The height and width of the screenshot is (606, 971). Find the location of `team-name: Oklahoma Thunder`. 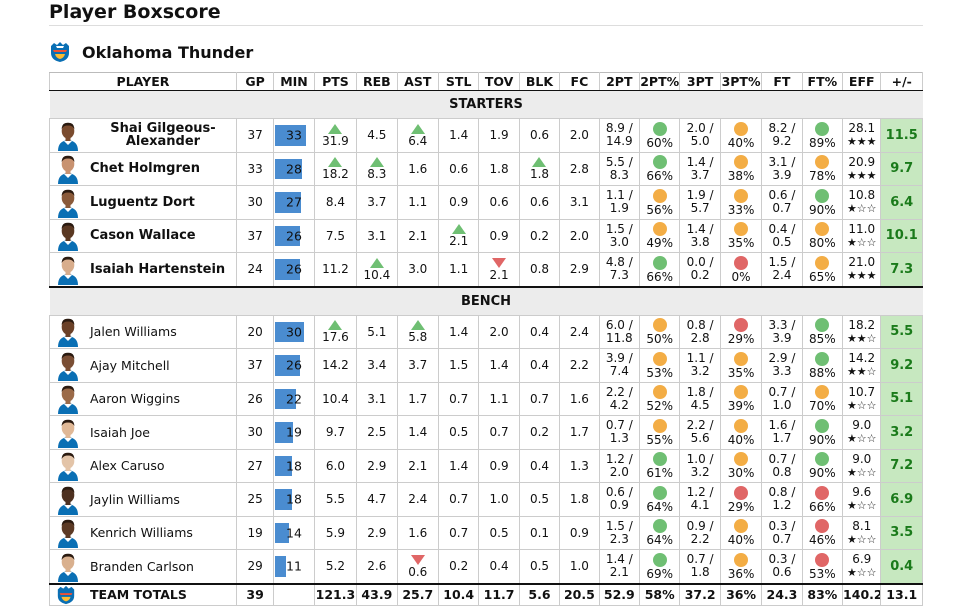

team-name: Oklahoma Thunder is located at coordinates (168, 52).